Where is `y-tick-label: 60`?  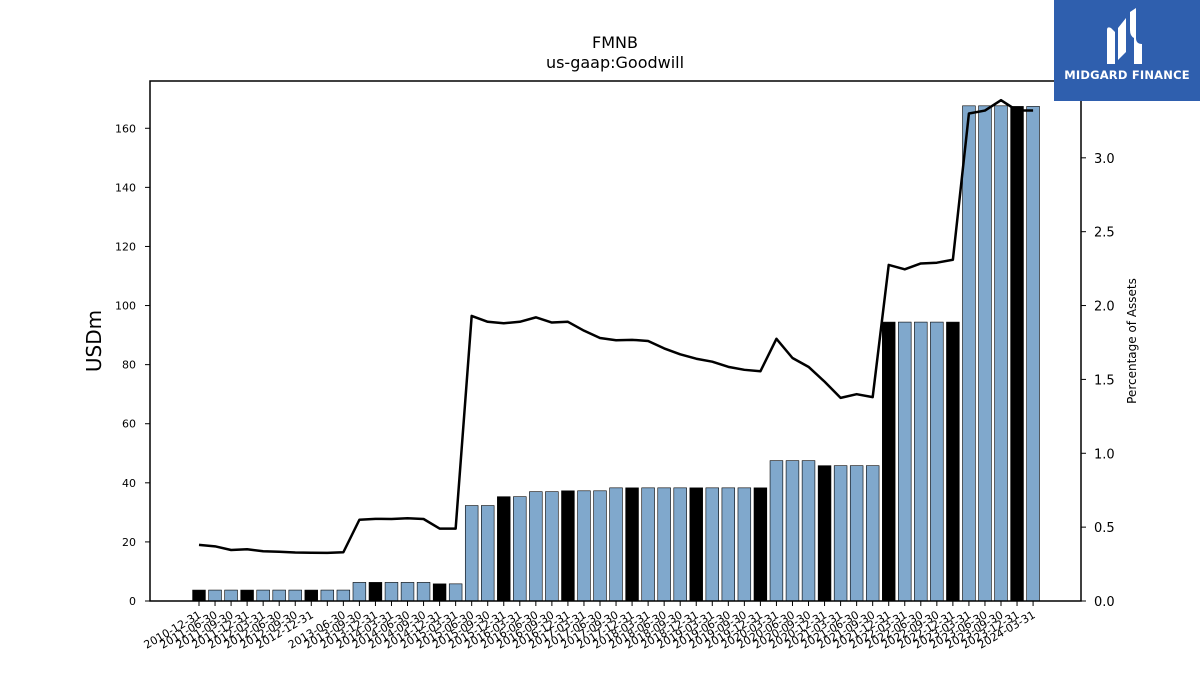 y-tick-label: 60 is located at coordinates (129, 424).